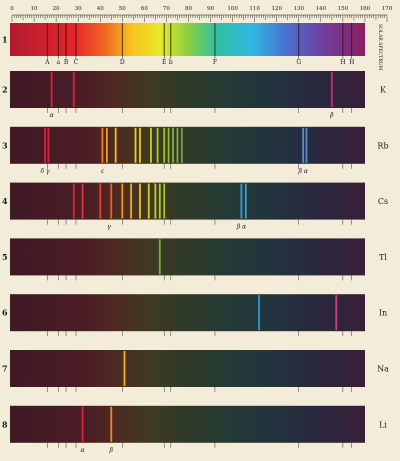  What do you see at coordinates (365, 9) in the screenshot?
I see `scale-number: 160` at bounding box center [365, 9].